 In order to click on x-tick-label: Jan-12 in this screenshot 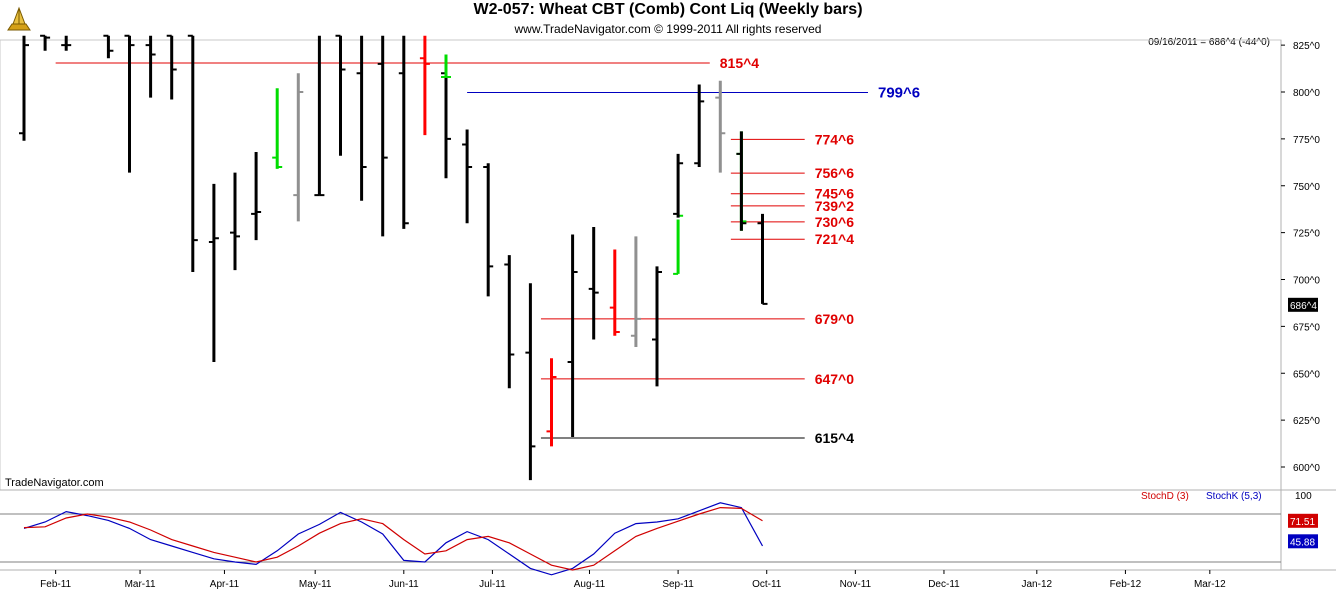, I will do `click(1037, 584)`.